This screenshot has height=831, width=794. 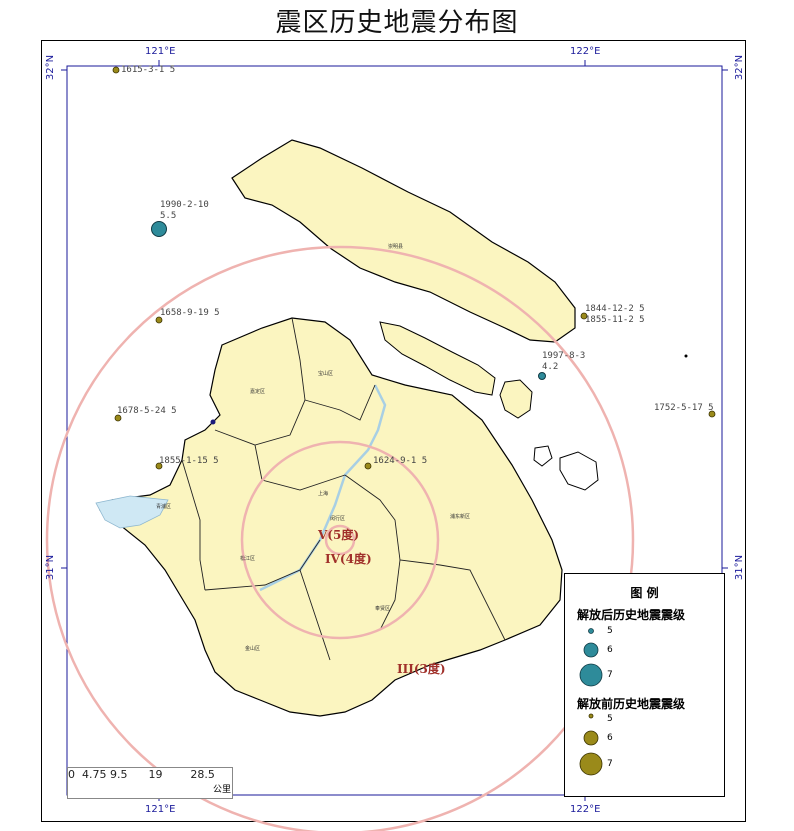 What do you see at coordinates (644, 593) in the screenshot?
I see `legend-title: 图 例` at bounding box center [644, 593].